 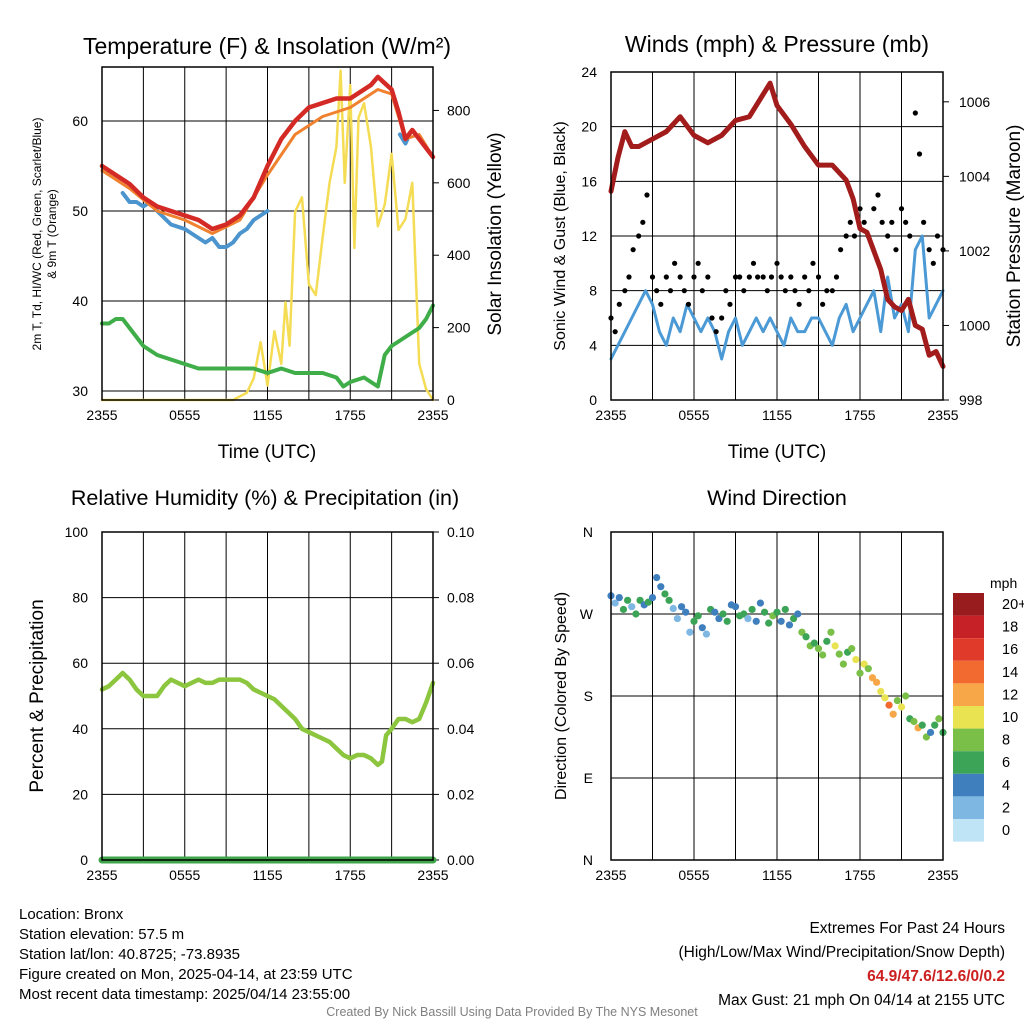 What do you see at coordinates (267, 415) in the screenshot?
I see `x-tick-label: 1155` at bounding box center [267, 415].